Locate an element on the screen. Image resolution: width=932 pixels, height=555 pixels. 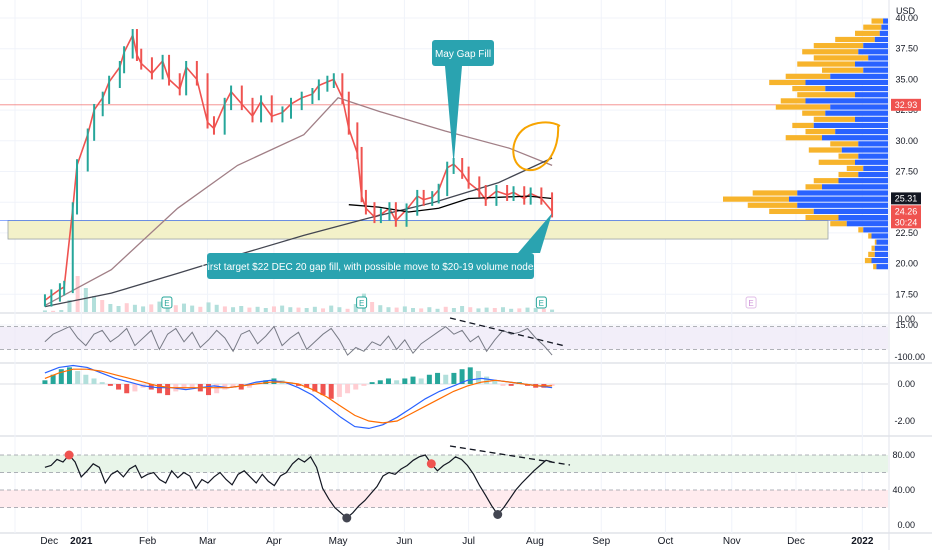
price-axis-tick: 20.00 is located at coordinates (906, 264).